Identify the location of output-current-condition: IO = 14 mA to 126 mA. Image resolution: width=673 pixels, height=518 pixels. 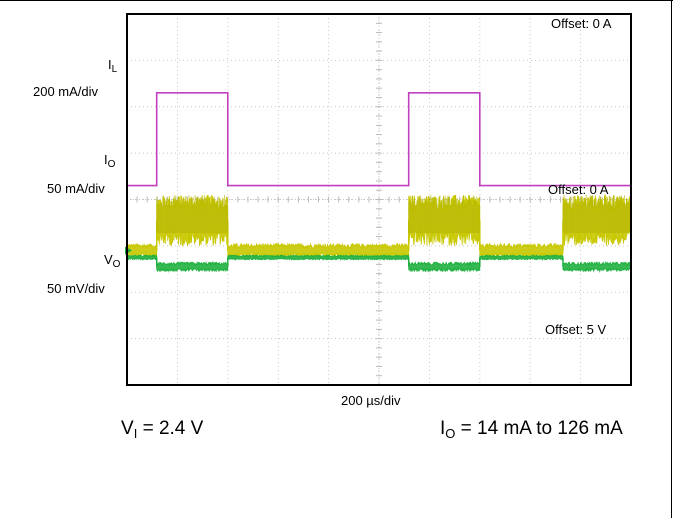
(531, 429).